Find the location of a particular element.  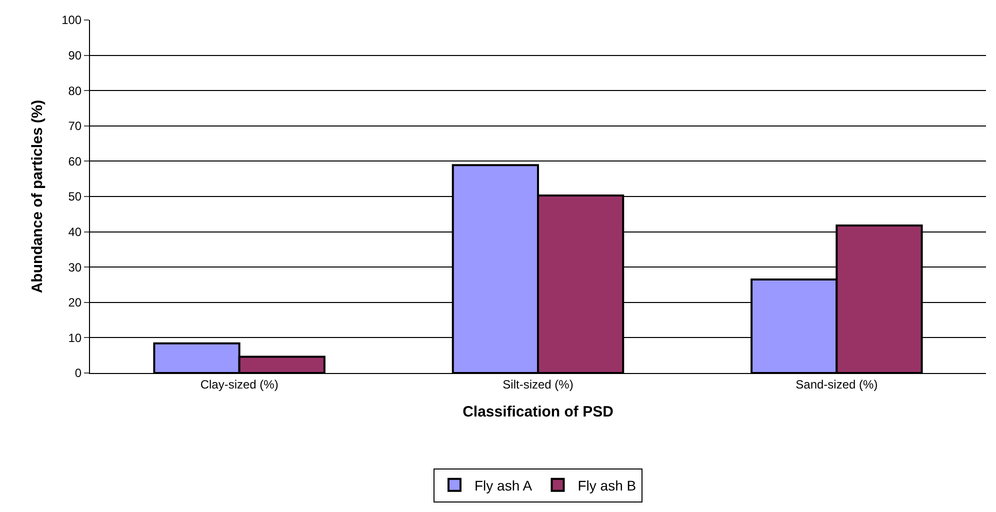

x-tick-label: Sand-sized (%) is located at coordinates (837, 384).